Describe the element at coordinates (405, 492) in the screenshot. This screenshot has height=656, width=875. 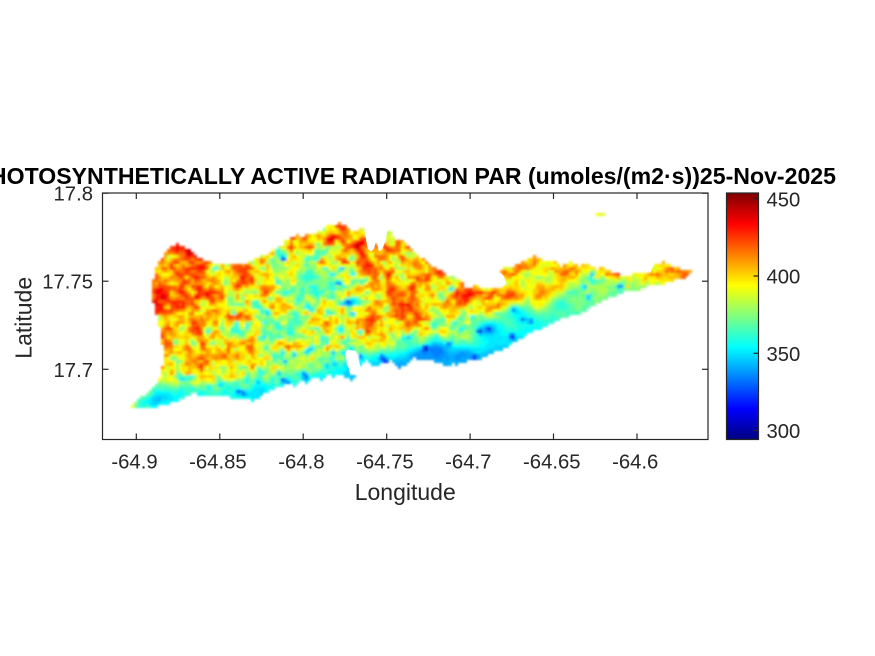
I see `svg-text: Longitude` at that location.